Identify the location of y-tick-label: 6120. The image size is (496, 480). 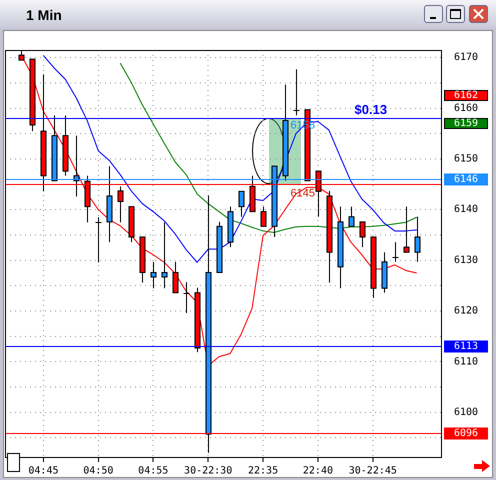
(466, 311).